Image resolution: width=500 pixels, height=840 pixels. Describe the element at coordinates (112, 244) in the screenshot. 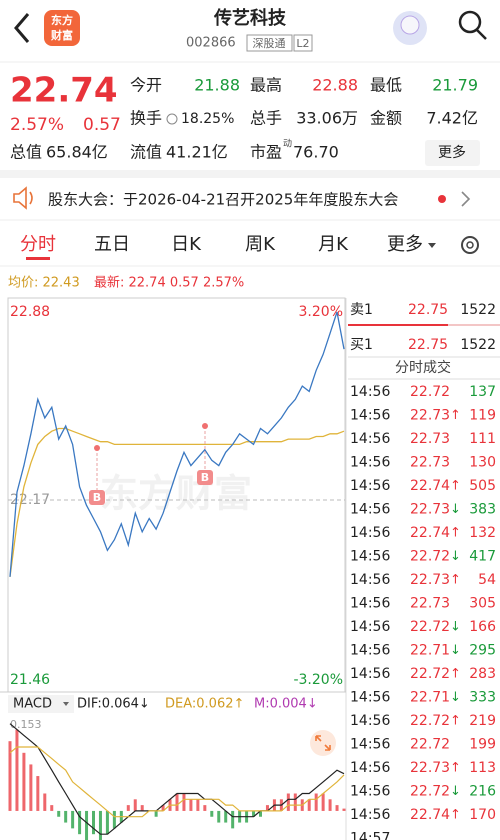

I see `tab: 五日` at that location.